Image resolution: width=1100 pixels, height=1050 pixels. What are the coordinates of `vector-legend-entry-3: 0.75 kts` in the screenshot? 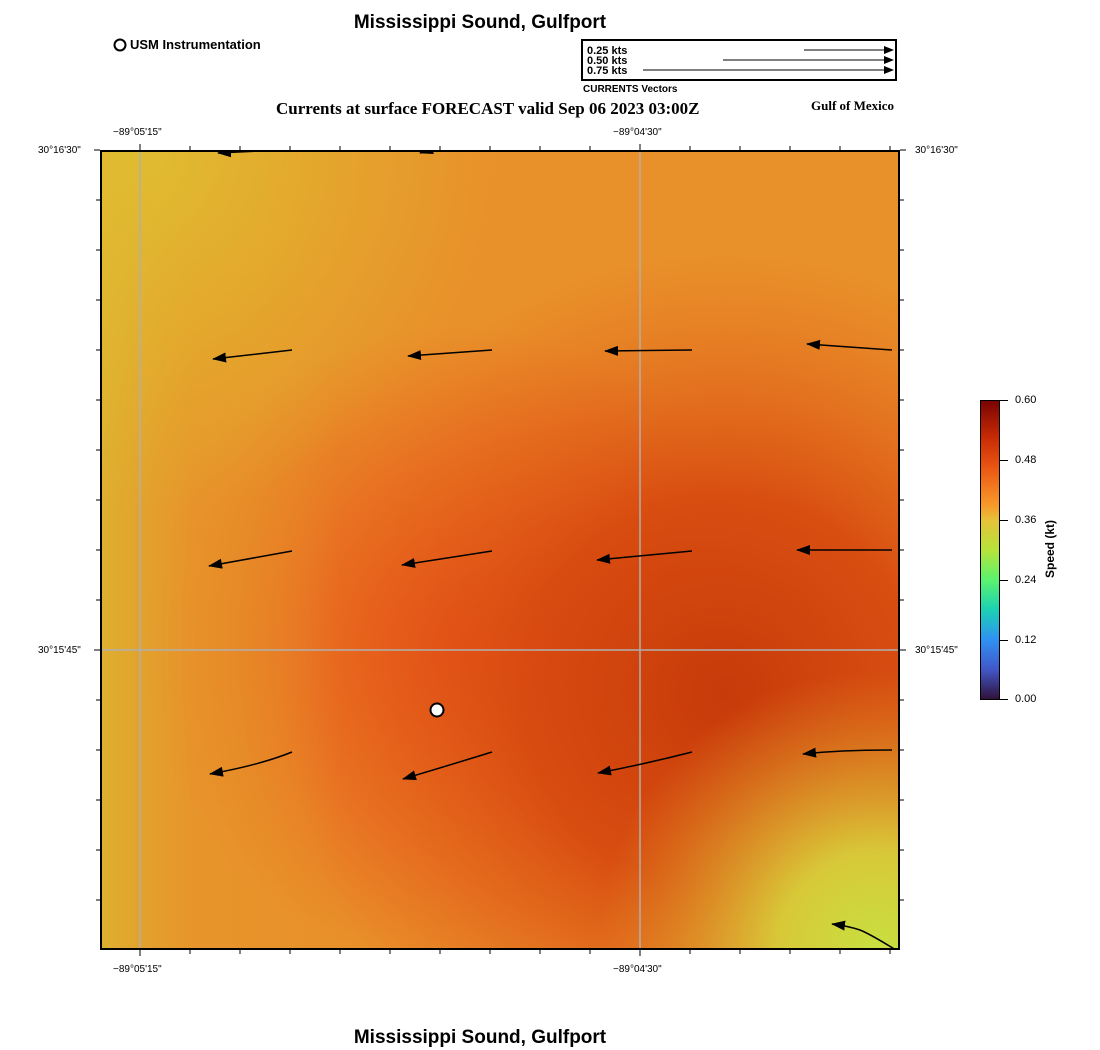 It's located at (607, 71).